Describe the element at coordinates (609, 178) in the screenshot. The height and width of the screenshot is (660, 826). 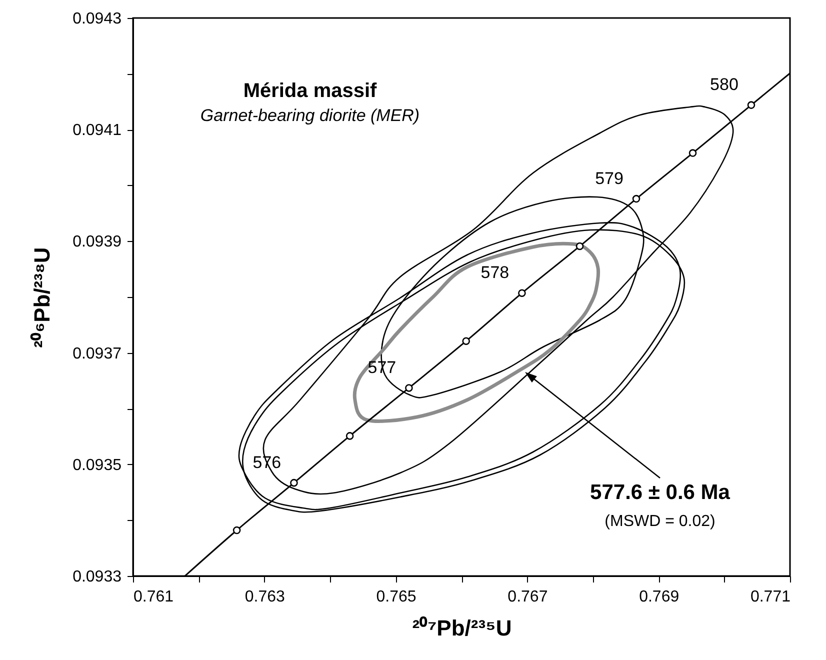
I see `annotation: 579` at that location.